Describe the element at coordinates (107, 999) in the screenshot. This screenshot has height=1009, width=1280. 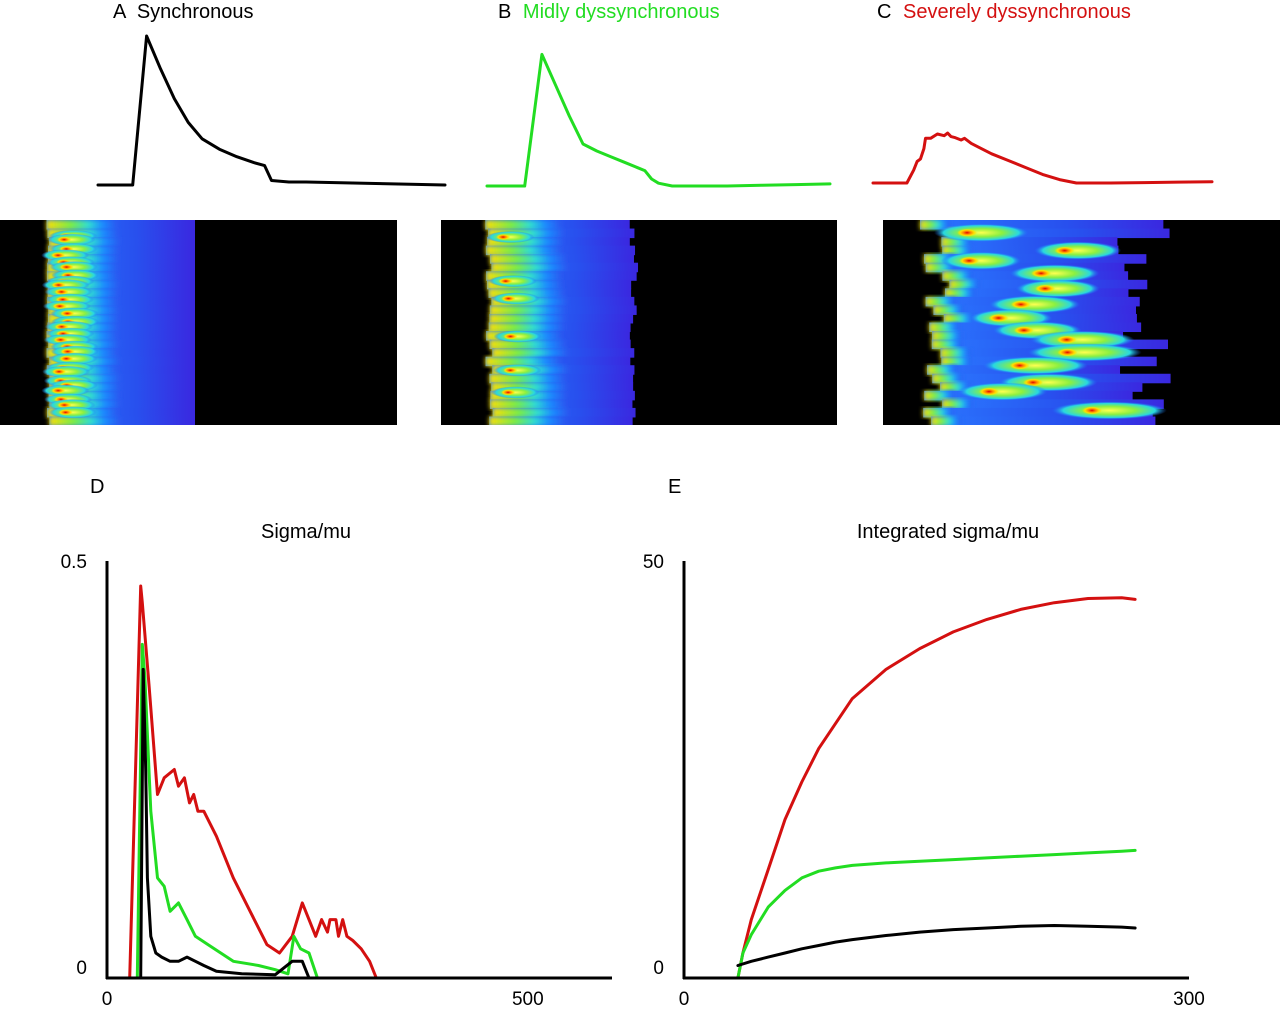
I see `panel-d-x-tick-min: 0` at that location.